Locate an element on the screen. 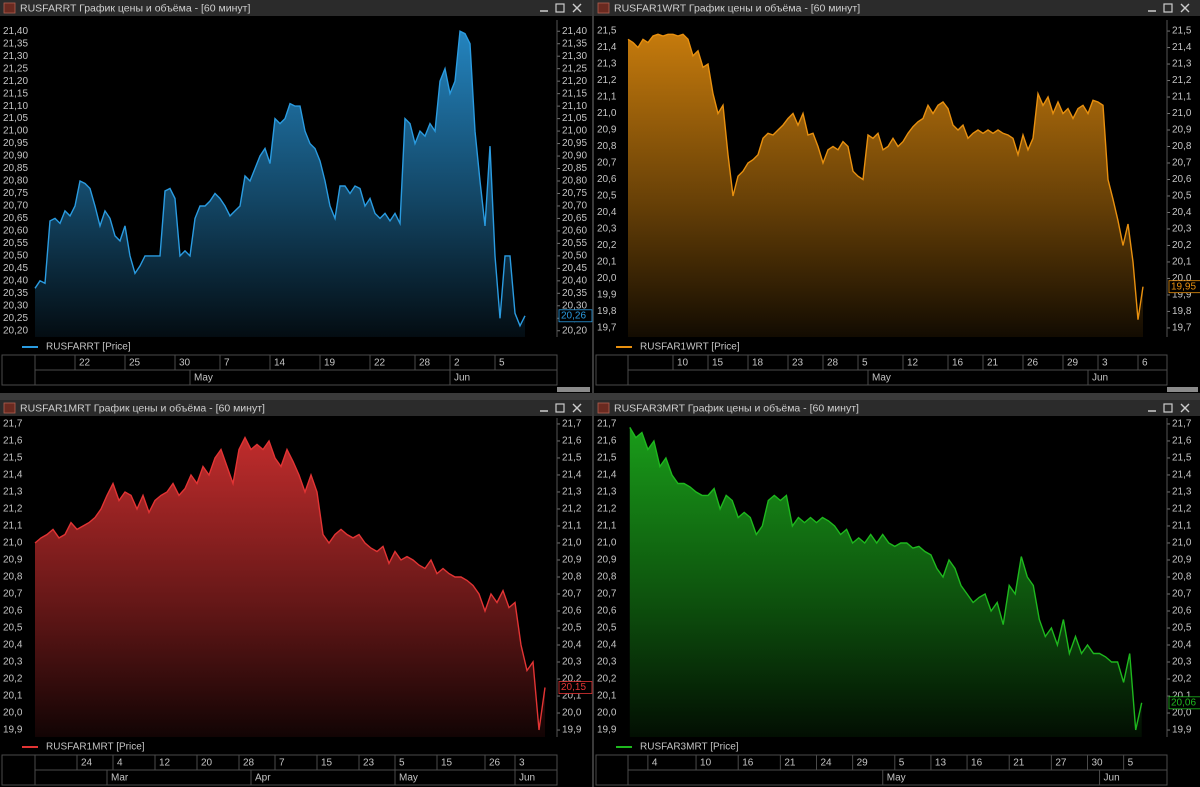  x-tick-label: 29 is located at coordinates (1073, 363).